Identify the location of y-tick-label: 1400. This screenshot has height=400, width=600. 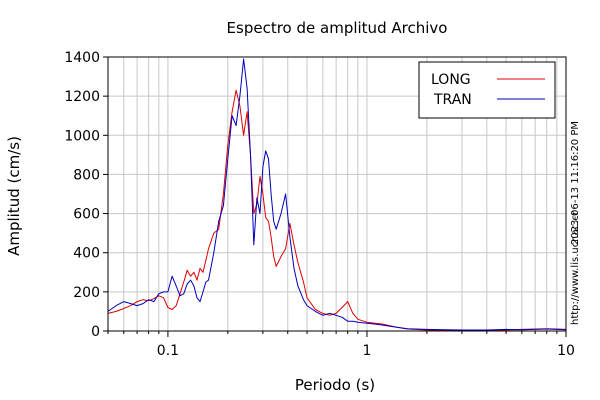
(82, 58).